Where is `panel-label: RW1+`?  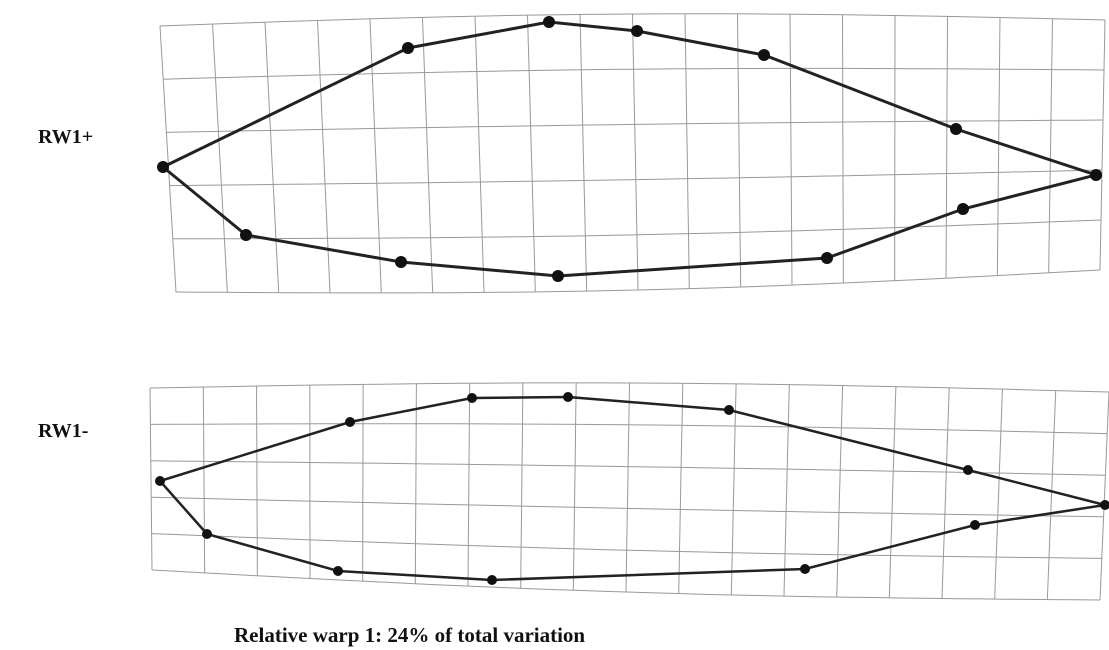
panel-label: RW1+ is located at coordinates (65, 137).